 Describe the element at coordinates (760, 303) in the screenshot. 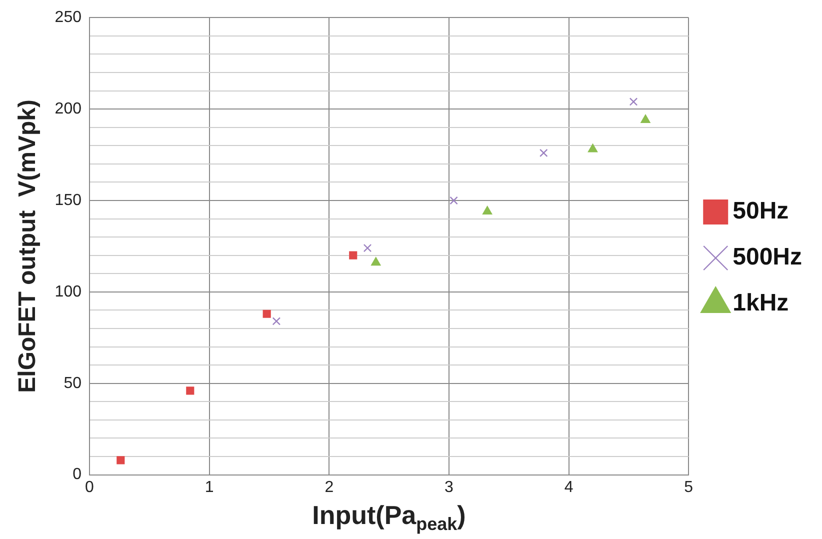

I see `legend-label: 1kHz` at that location.